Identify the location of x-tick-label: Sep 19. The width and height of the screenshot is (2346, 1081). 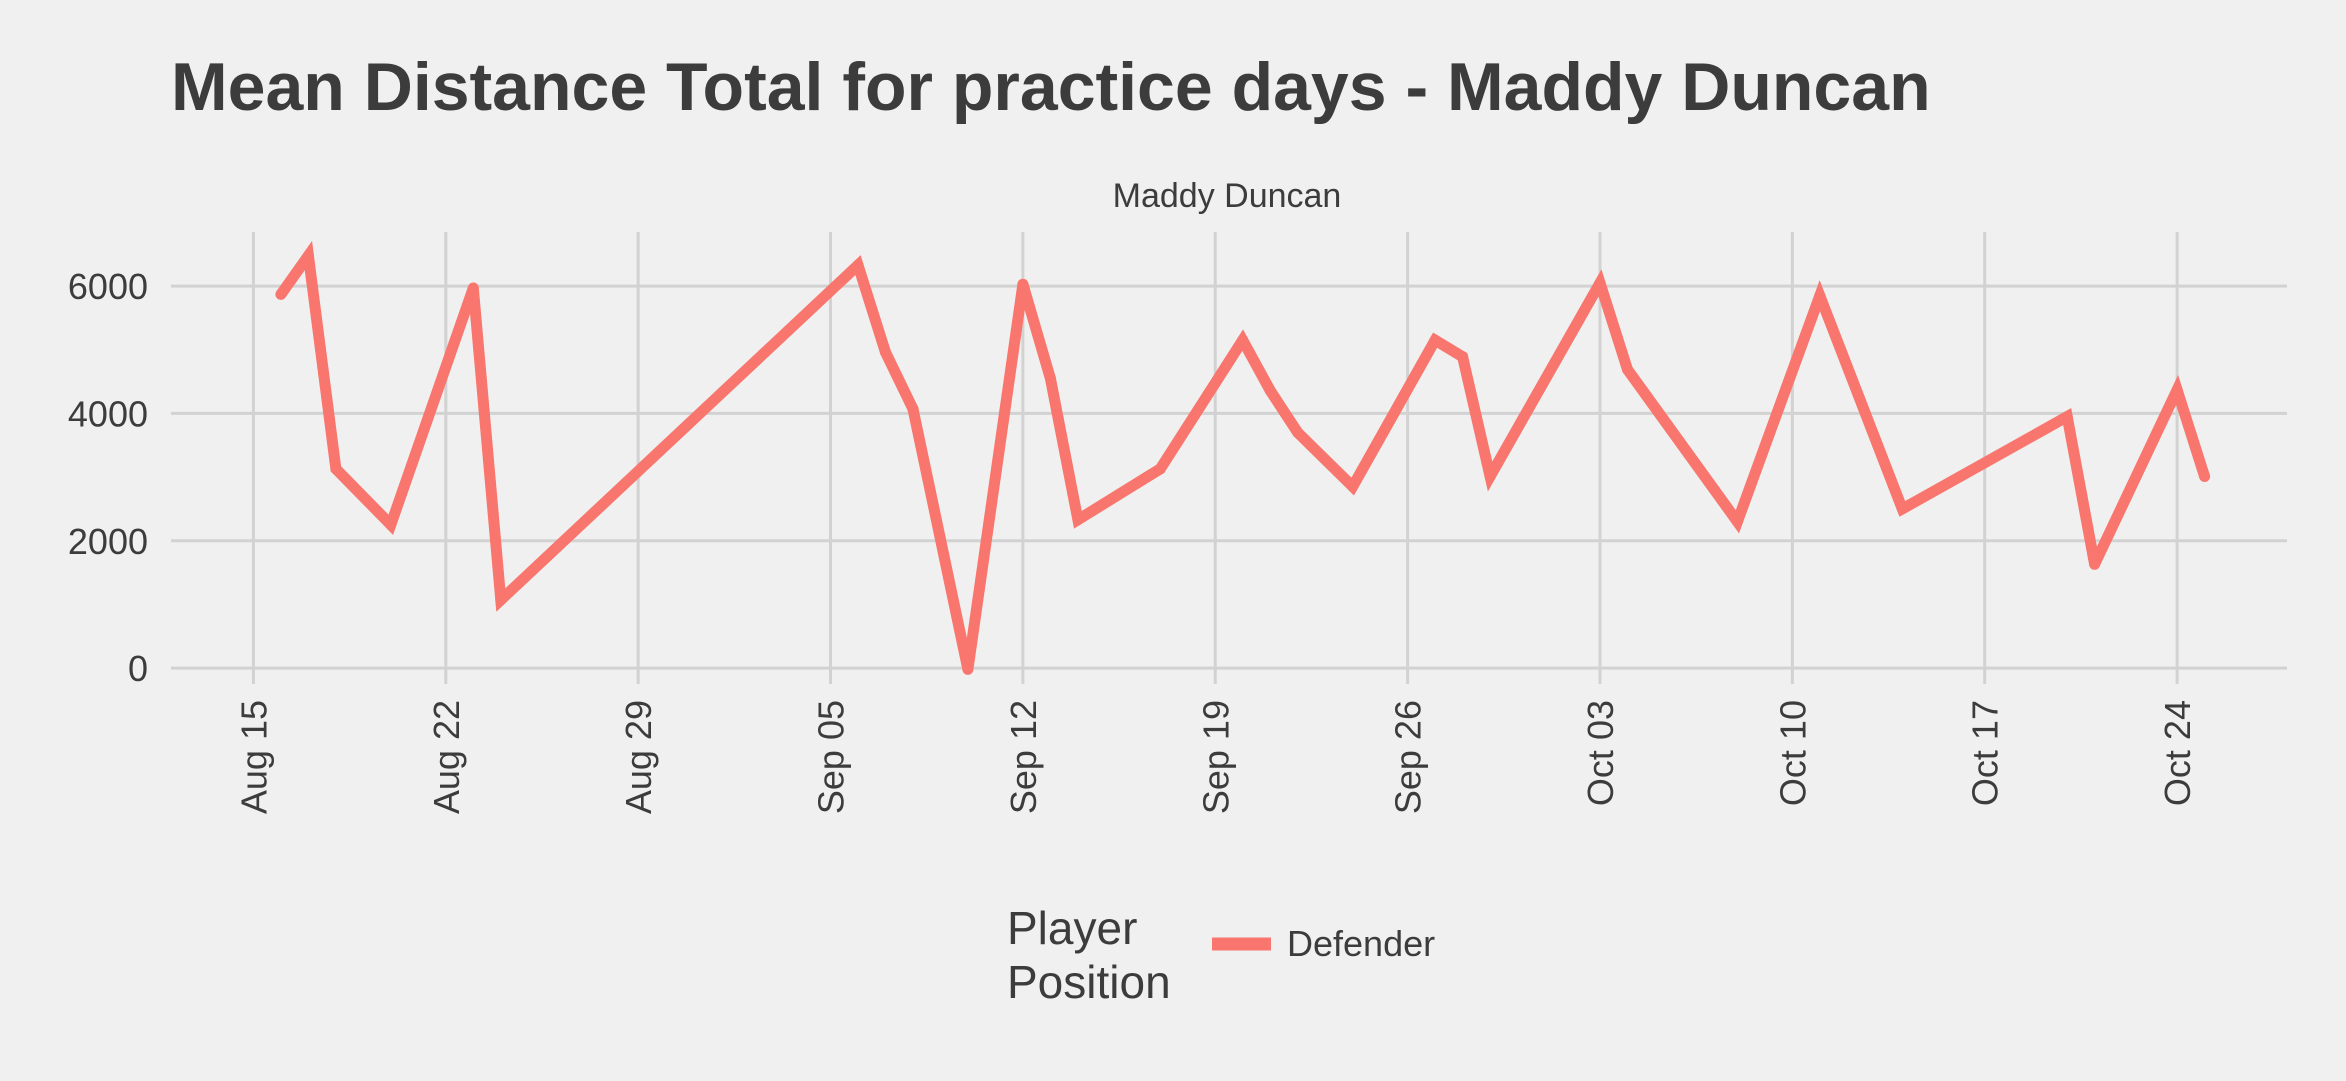
(1215, 757).